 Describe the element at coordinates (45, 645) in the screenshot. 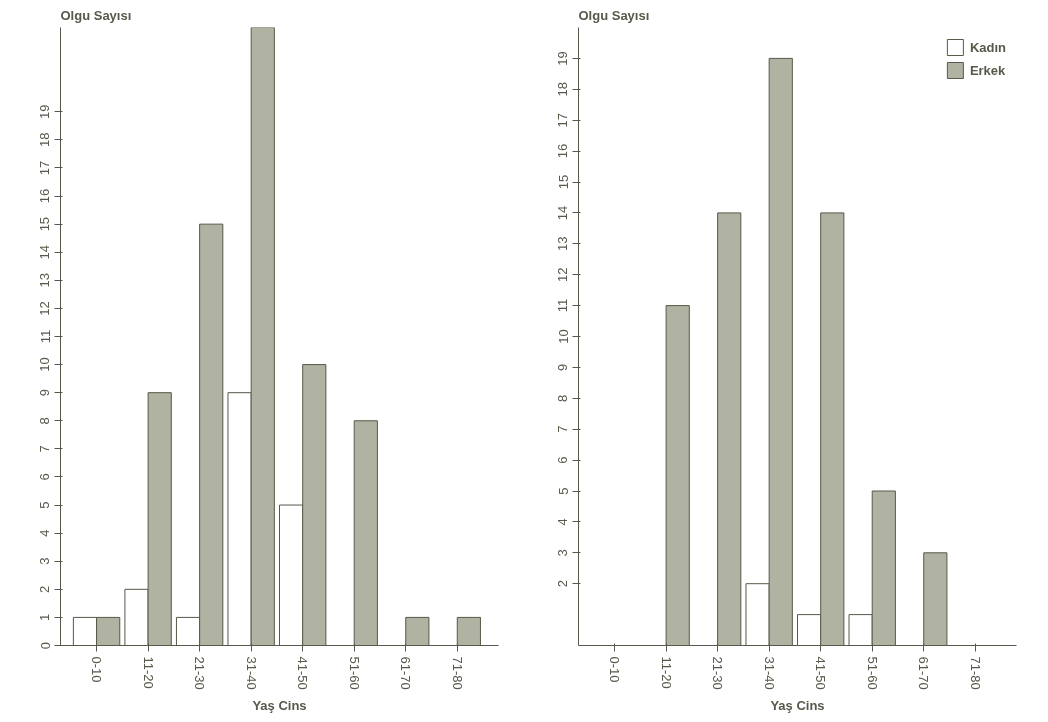

I see `y-tick-label: 0` at that location.